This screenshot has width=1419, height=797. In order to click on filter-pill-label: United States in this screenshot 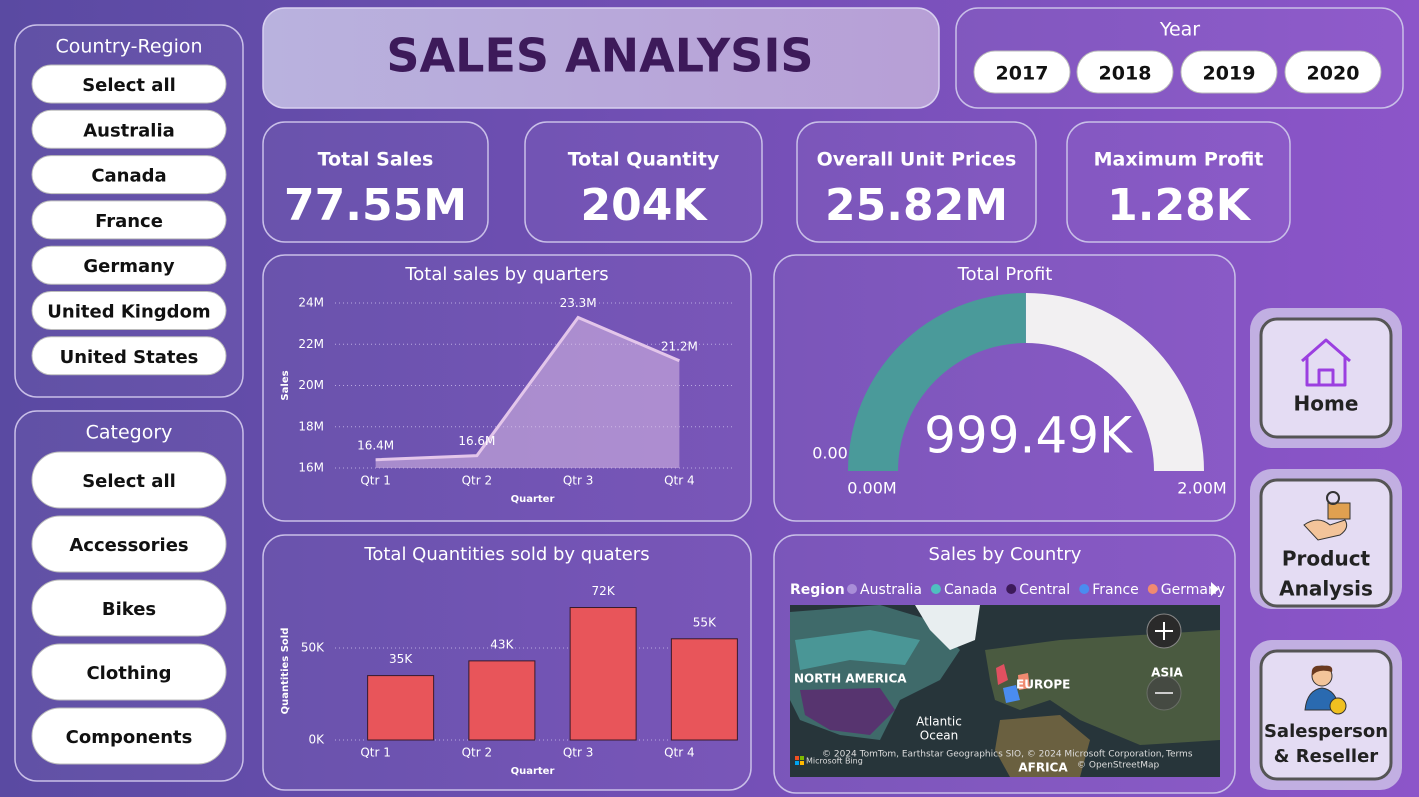, I will do `click(129, 357)`.